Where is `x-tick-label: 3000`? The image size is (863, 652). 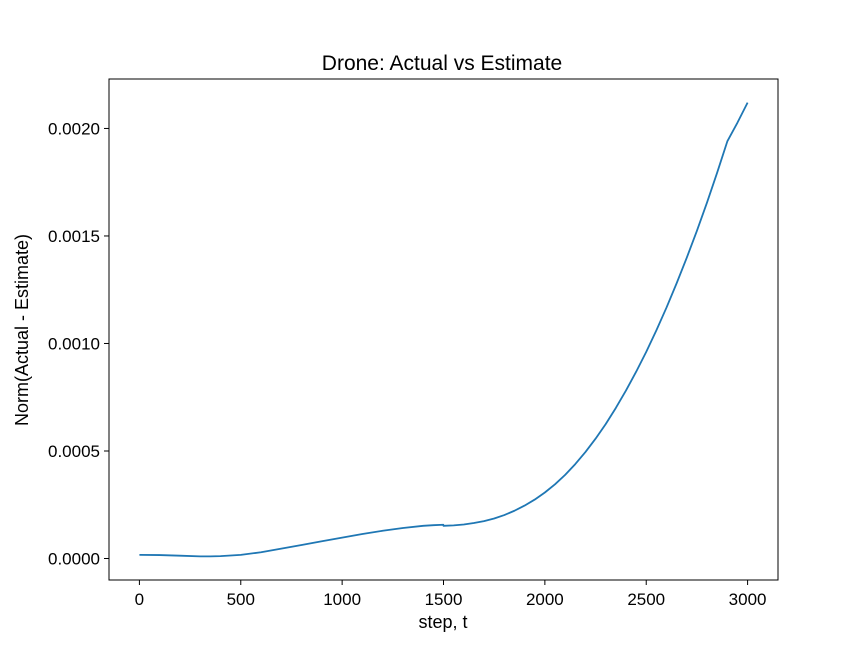
x-tick-label: 3000 is located at coordinates (748, 599).